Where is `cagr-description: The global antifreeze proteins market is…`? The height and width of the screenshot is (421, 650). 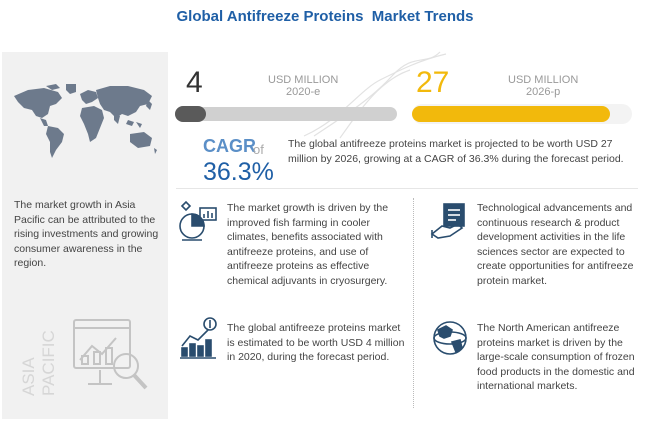 cagr-description: The global antifreeze proteins market is… is located at coordinates (456, 151).